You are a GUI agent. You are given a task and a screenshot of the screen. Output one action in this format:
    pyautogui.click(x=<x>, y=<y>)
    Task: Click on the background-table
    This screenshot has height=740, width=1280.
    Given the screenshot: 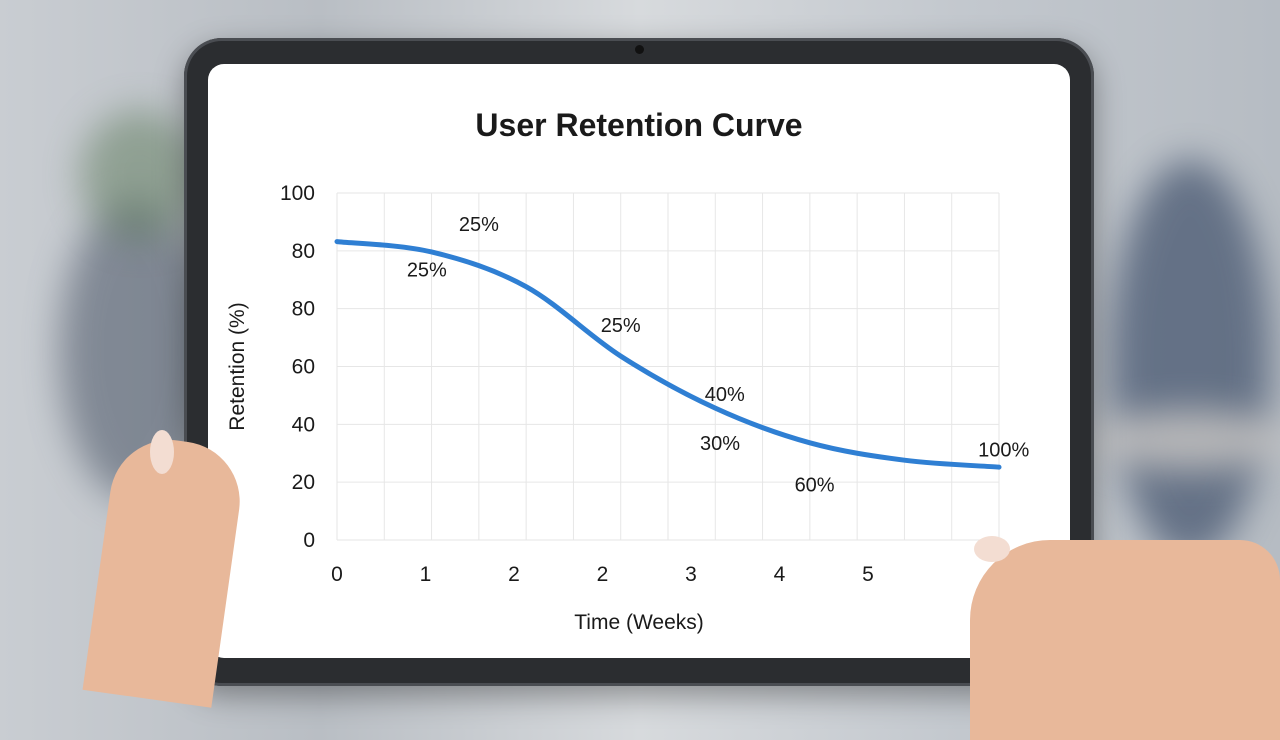 What is the action you would take?
    pyautogui.click(x=1185, y=440)
    